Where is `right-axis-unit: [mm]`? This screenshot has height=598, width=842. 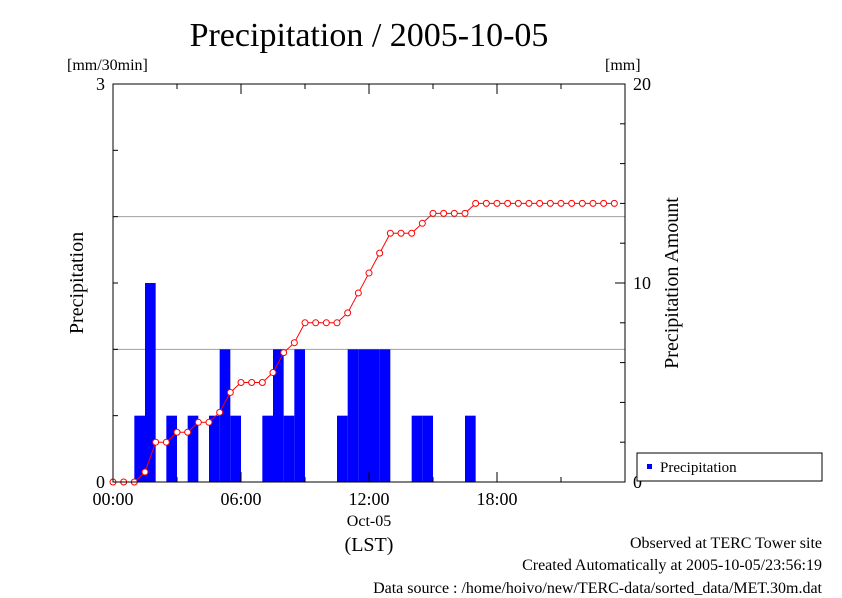 right-axis-unit: [mm] is located at coordinates (623, 65).